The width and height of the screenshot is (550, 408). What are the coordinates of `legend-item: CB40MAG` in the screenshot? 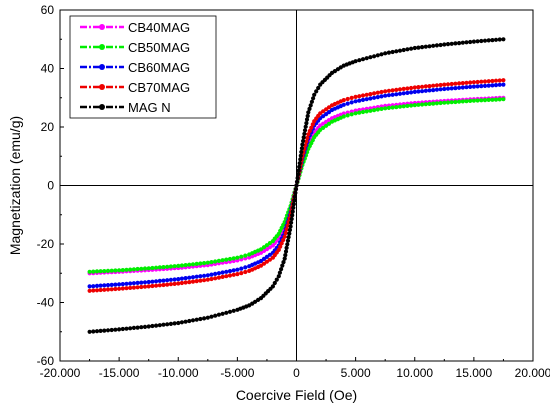 It's located at (135, 27).